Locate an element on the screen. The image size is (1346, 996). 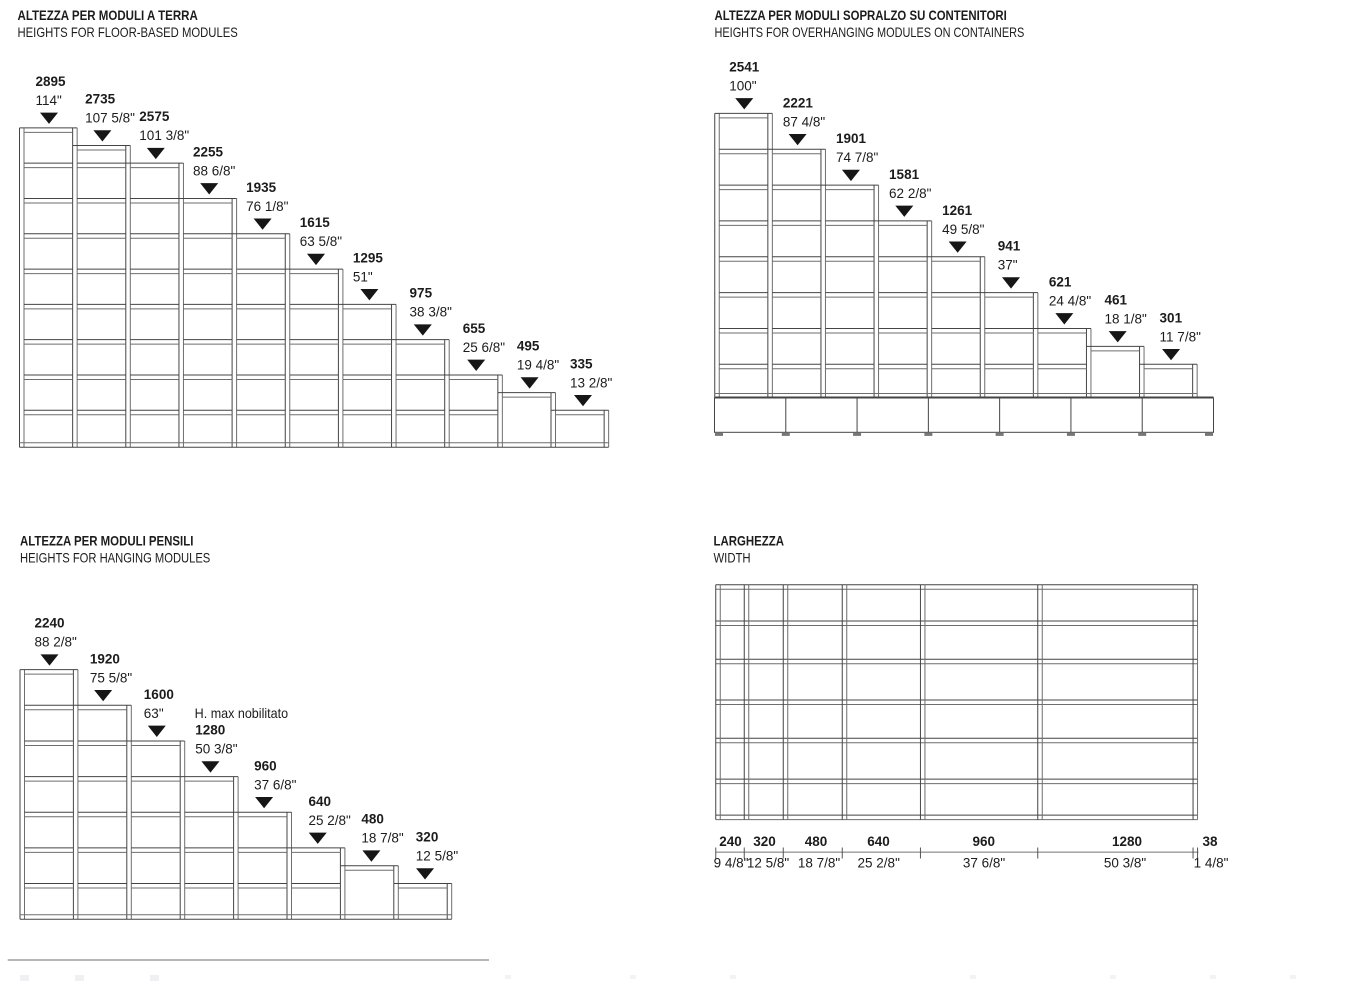
svg-text:HEIGHTS FOR FLOOR-BASED MODULE: HEIGHTS FOR FLOOR-BASED MODULES is located at coordinates (127, 32).